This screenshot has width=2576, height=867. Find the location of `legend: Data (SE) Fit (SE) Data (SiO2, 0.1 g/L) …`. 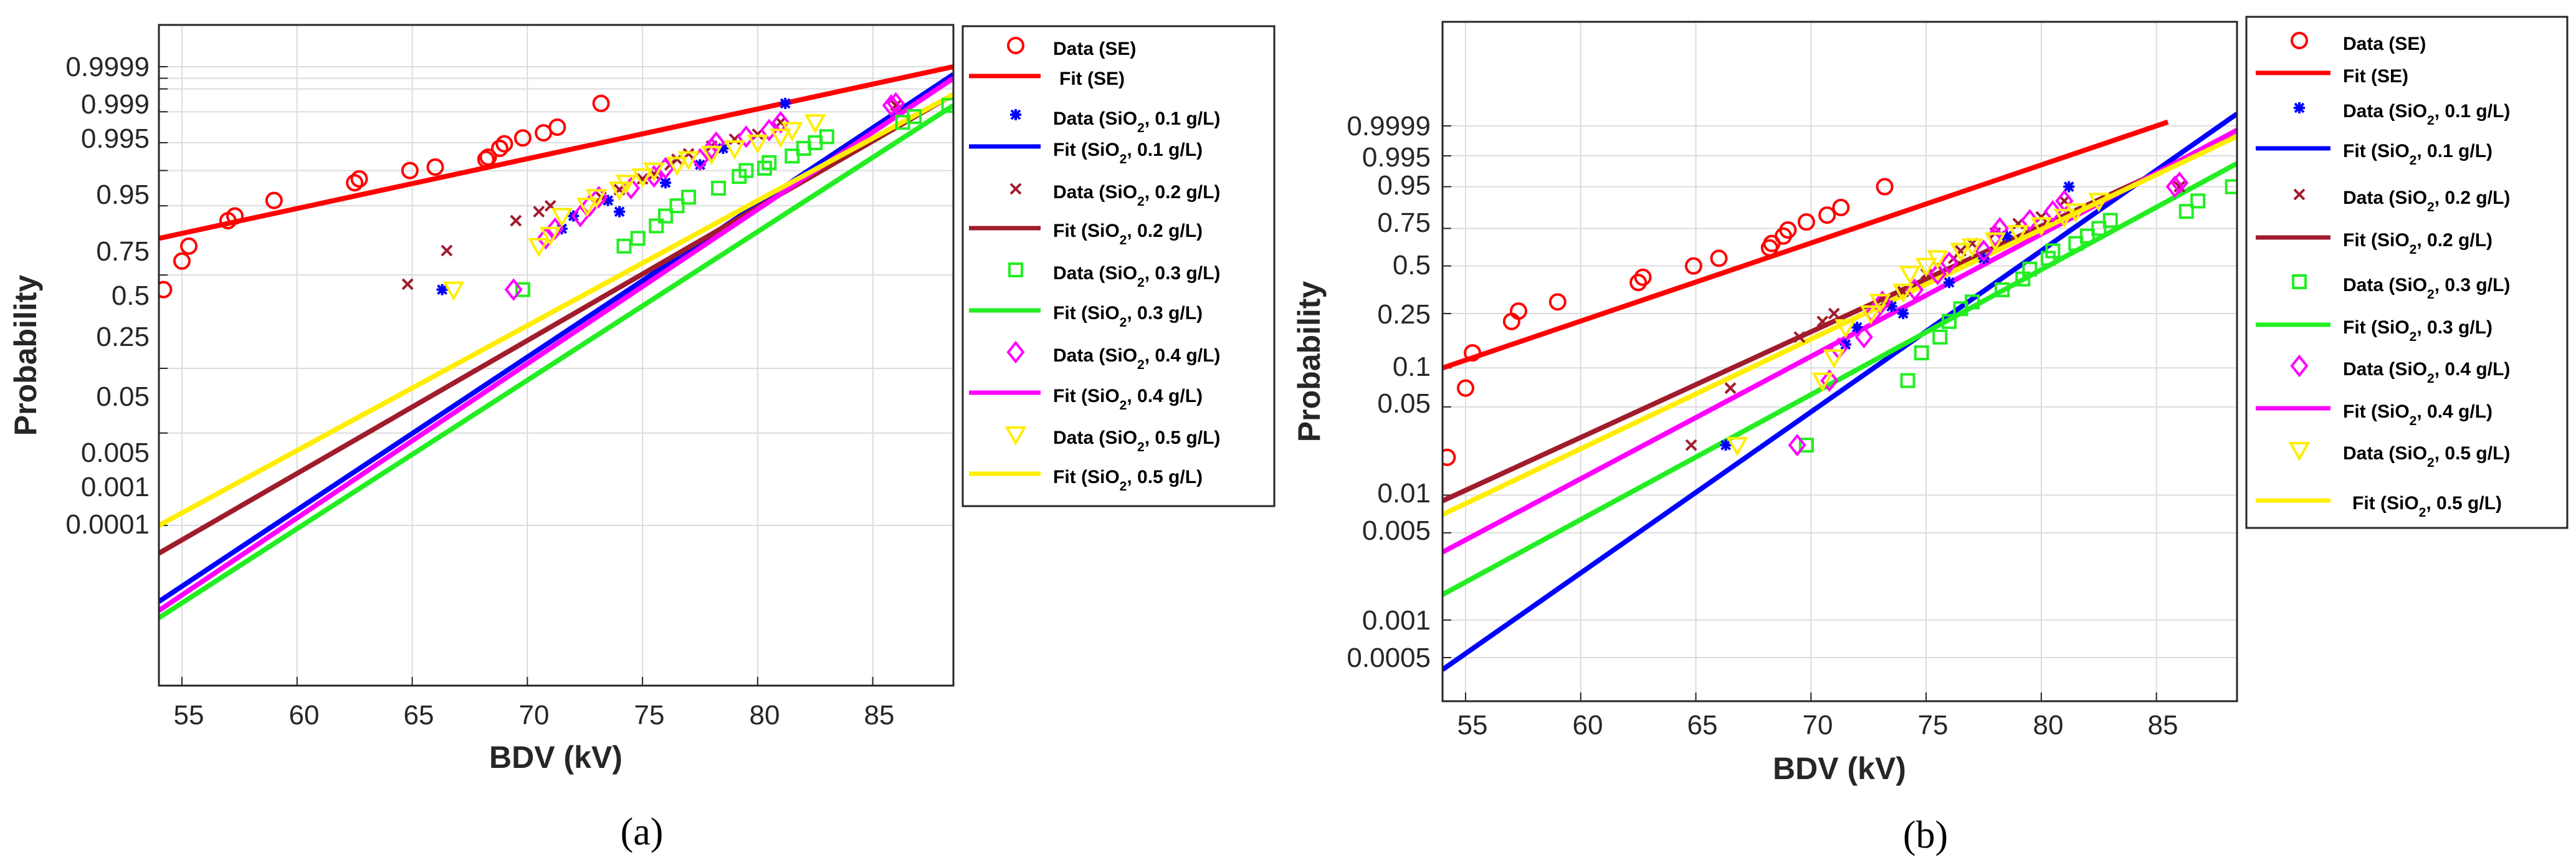

legend: Data (SE) Fit (SE) Data (SiO2, 0.1 g/L) … is located at coordinates (2407, 272).